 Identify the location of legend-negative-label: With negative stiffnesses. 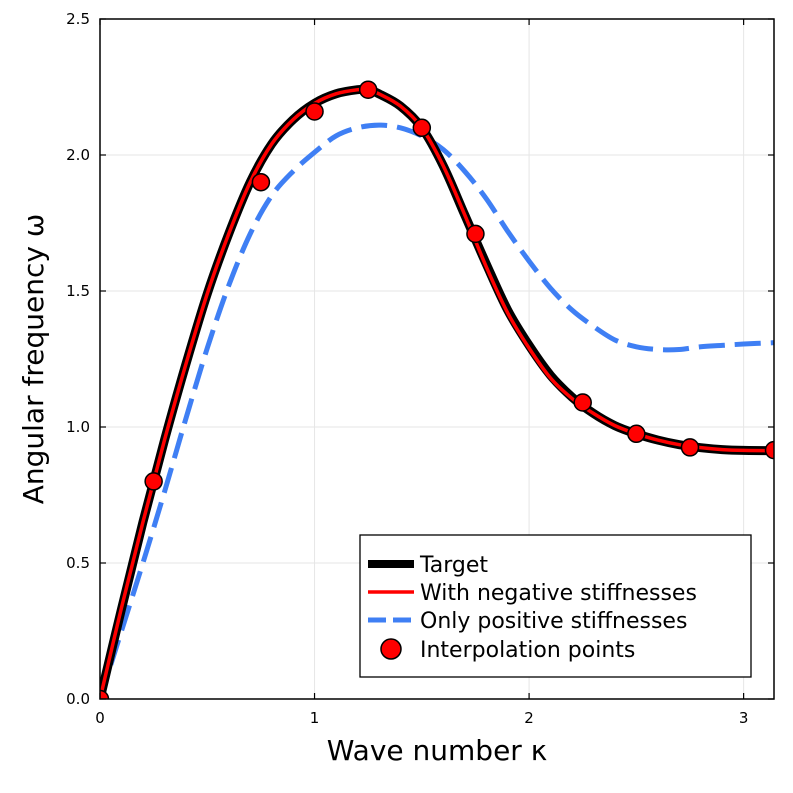
(558, 593).